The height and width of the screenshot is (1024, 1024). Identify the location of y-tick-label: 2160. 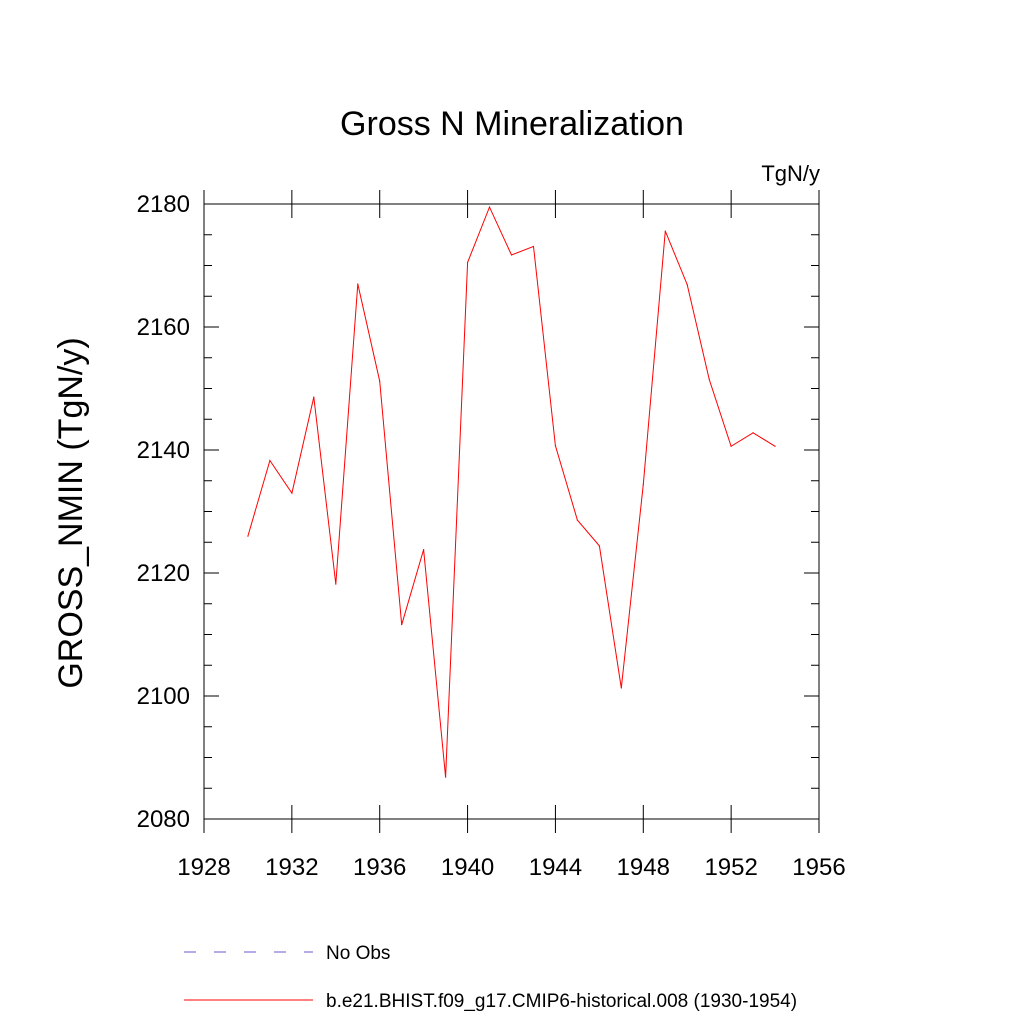
(163, 327).